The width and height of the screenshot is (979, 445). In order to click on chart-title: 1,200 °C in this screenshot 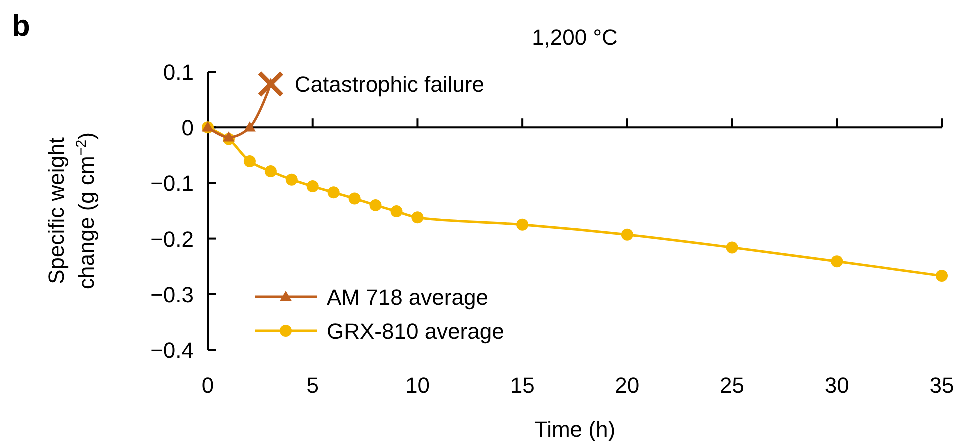, I will do `click(575, 37)`.